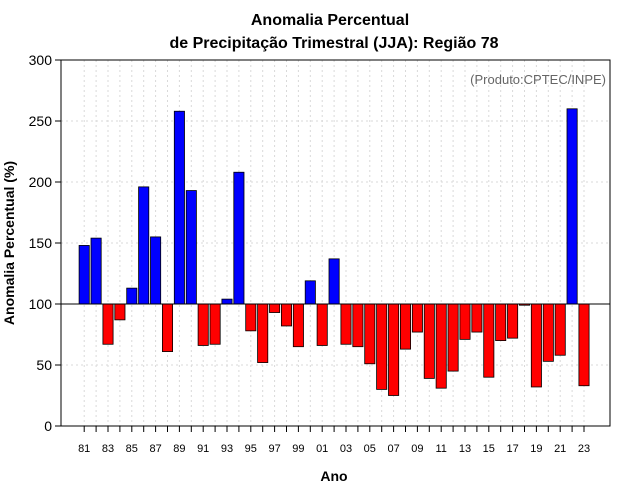  What do you see at coordinates (394, 349) in the screenshot?
I see `bar-2007` at bounding box center [394, 349].